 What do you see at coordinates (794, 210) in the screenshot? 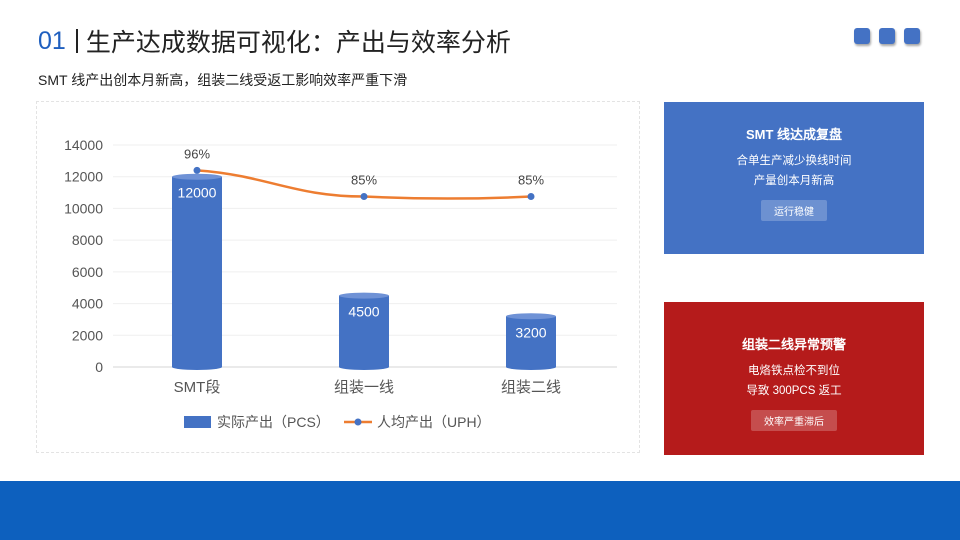
I see `status-button: 运行稳健` at bounding box center [794, 210].